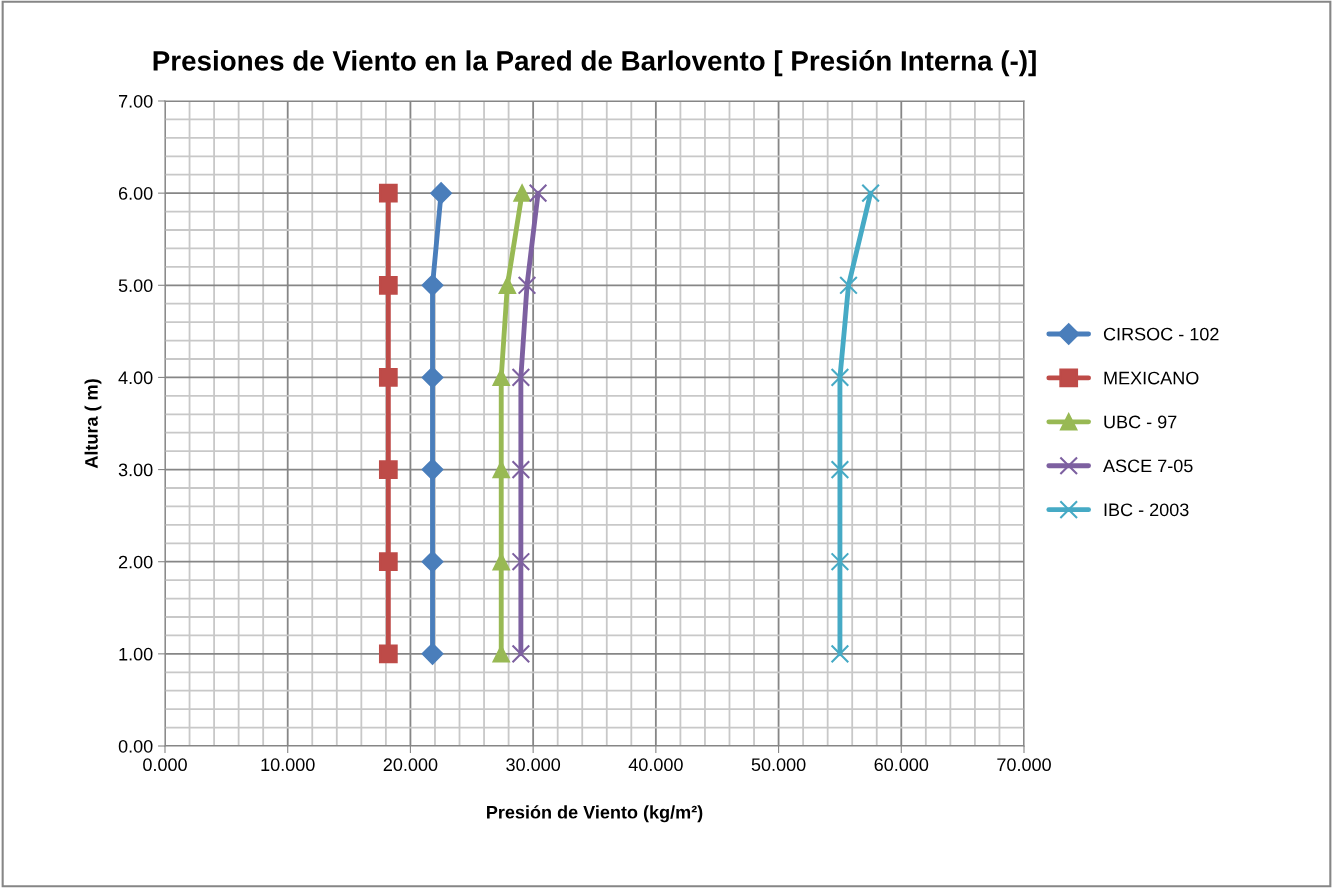 This screenshot has height=888, width=1333. I want to click on x-tick-label: 60.000, so click(901, 765).